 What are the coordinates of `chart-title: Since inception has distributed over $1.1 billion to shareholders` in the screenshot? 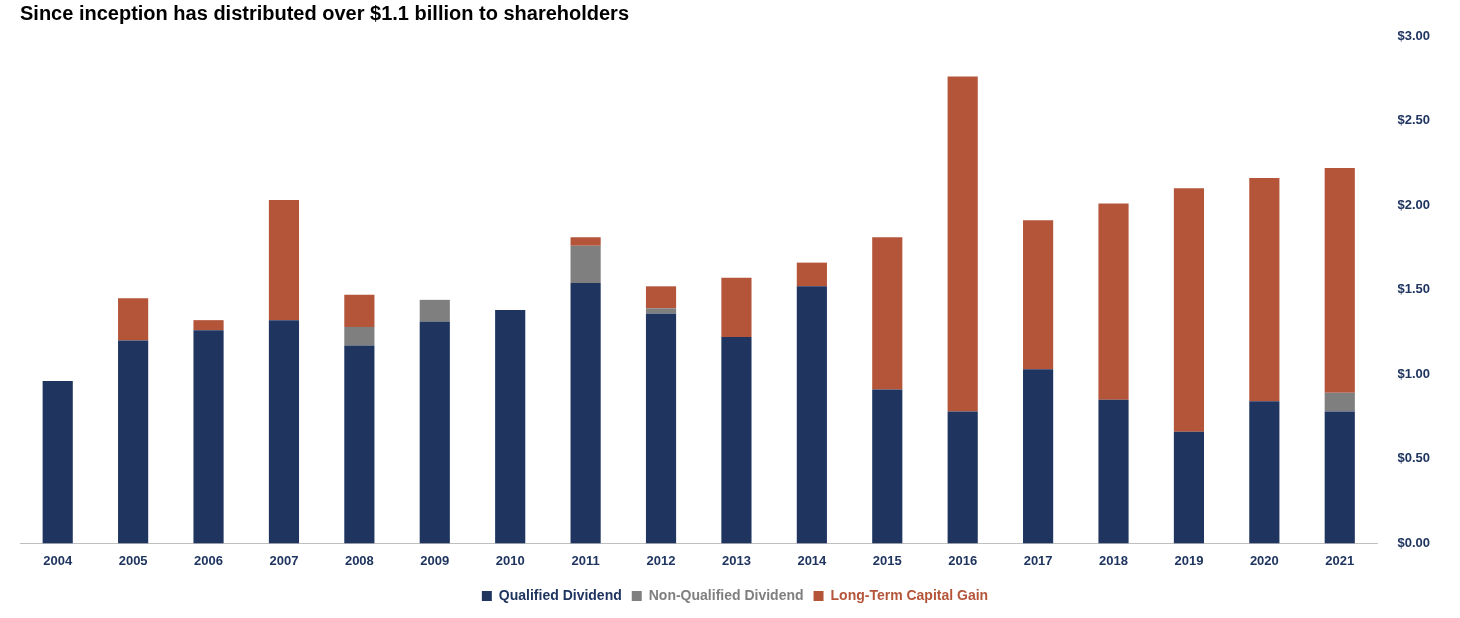 It's located at (325, 12).